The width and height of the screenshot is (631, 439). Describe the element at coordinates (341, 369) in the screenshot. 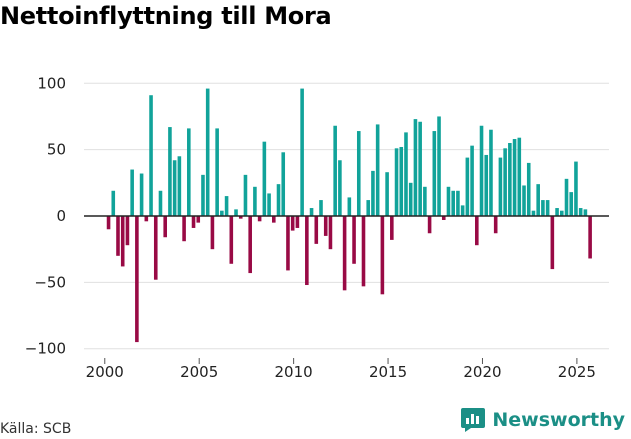

I see `x-axis-ticks: 2000 2005 2010 2015 2020 2025` at that location.